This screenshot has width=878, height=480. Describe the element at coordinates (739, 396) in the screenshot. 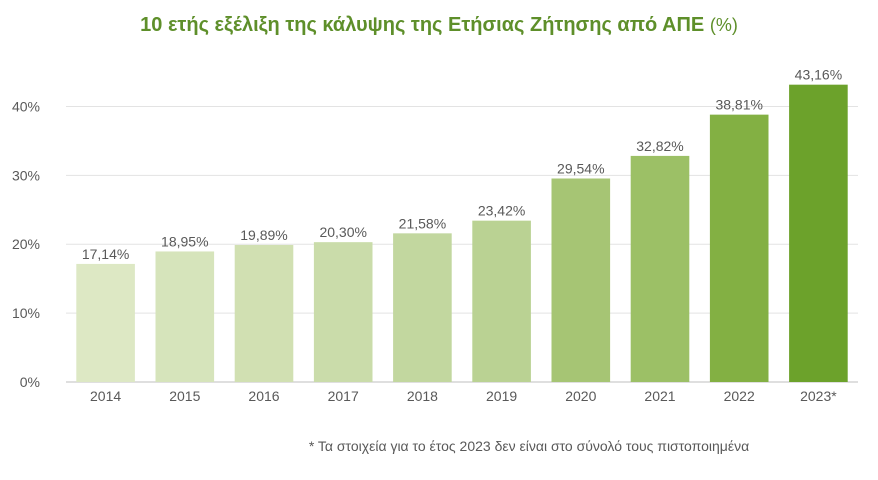

I see `x-tick-label: 2022` at that location.